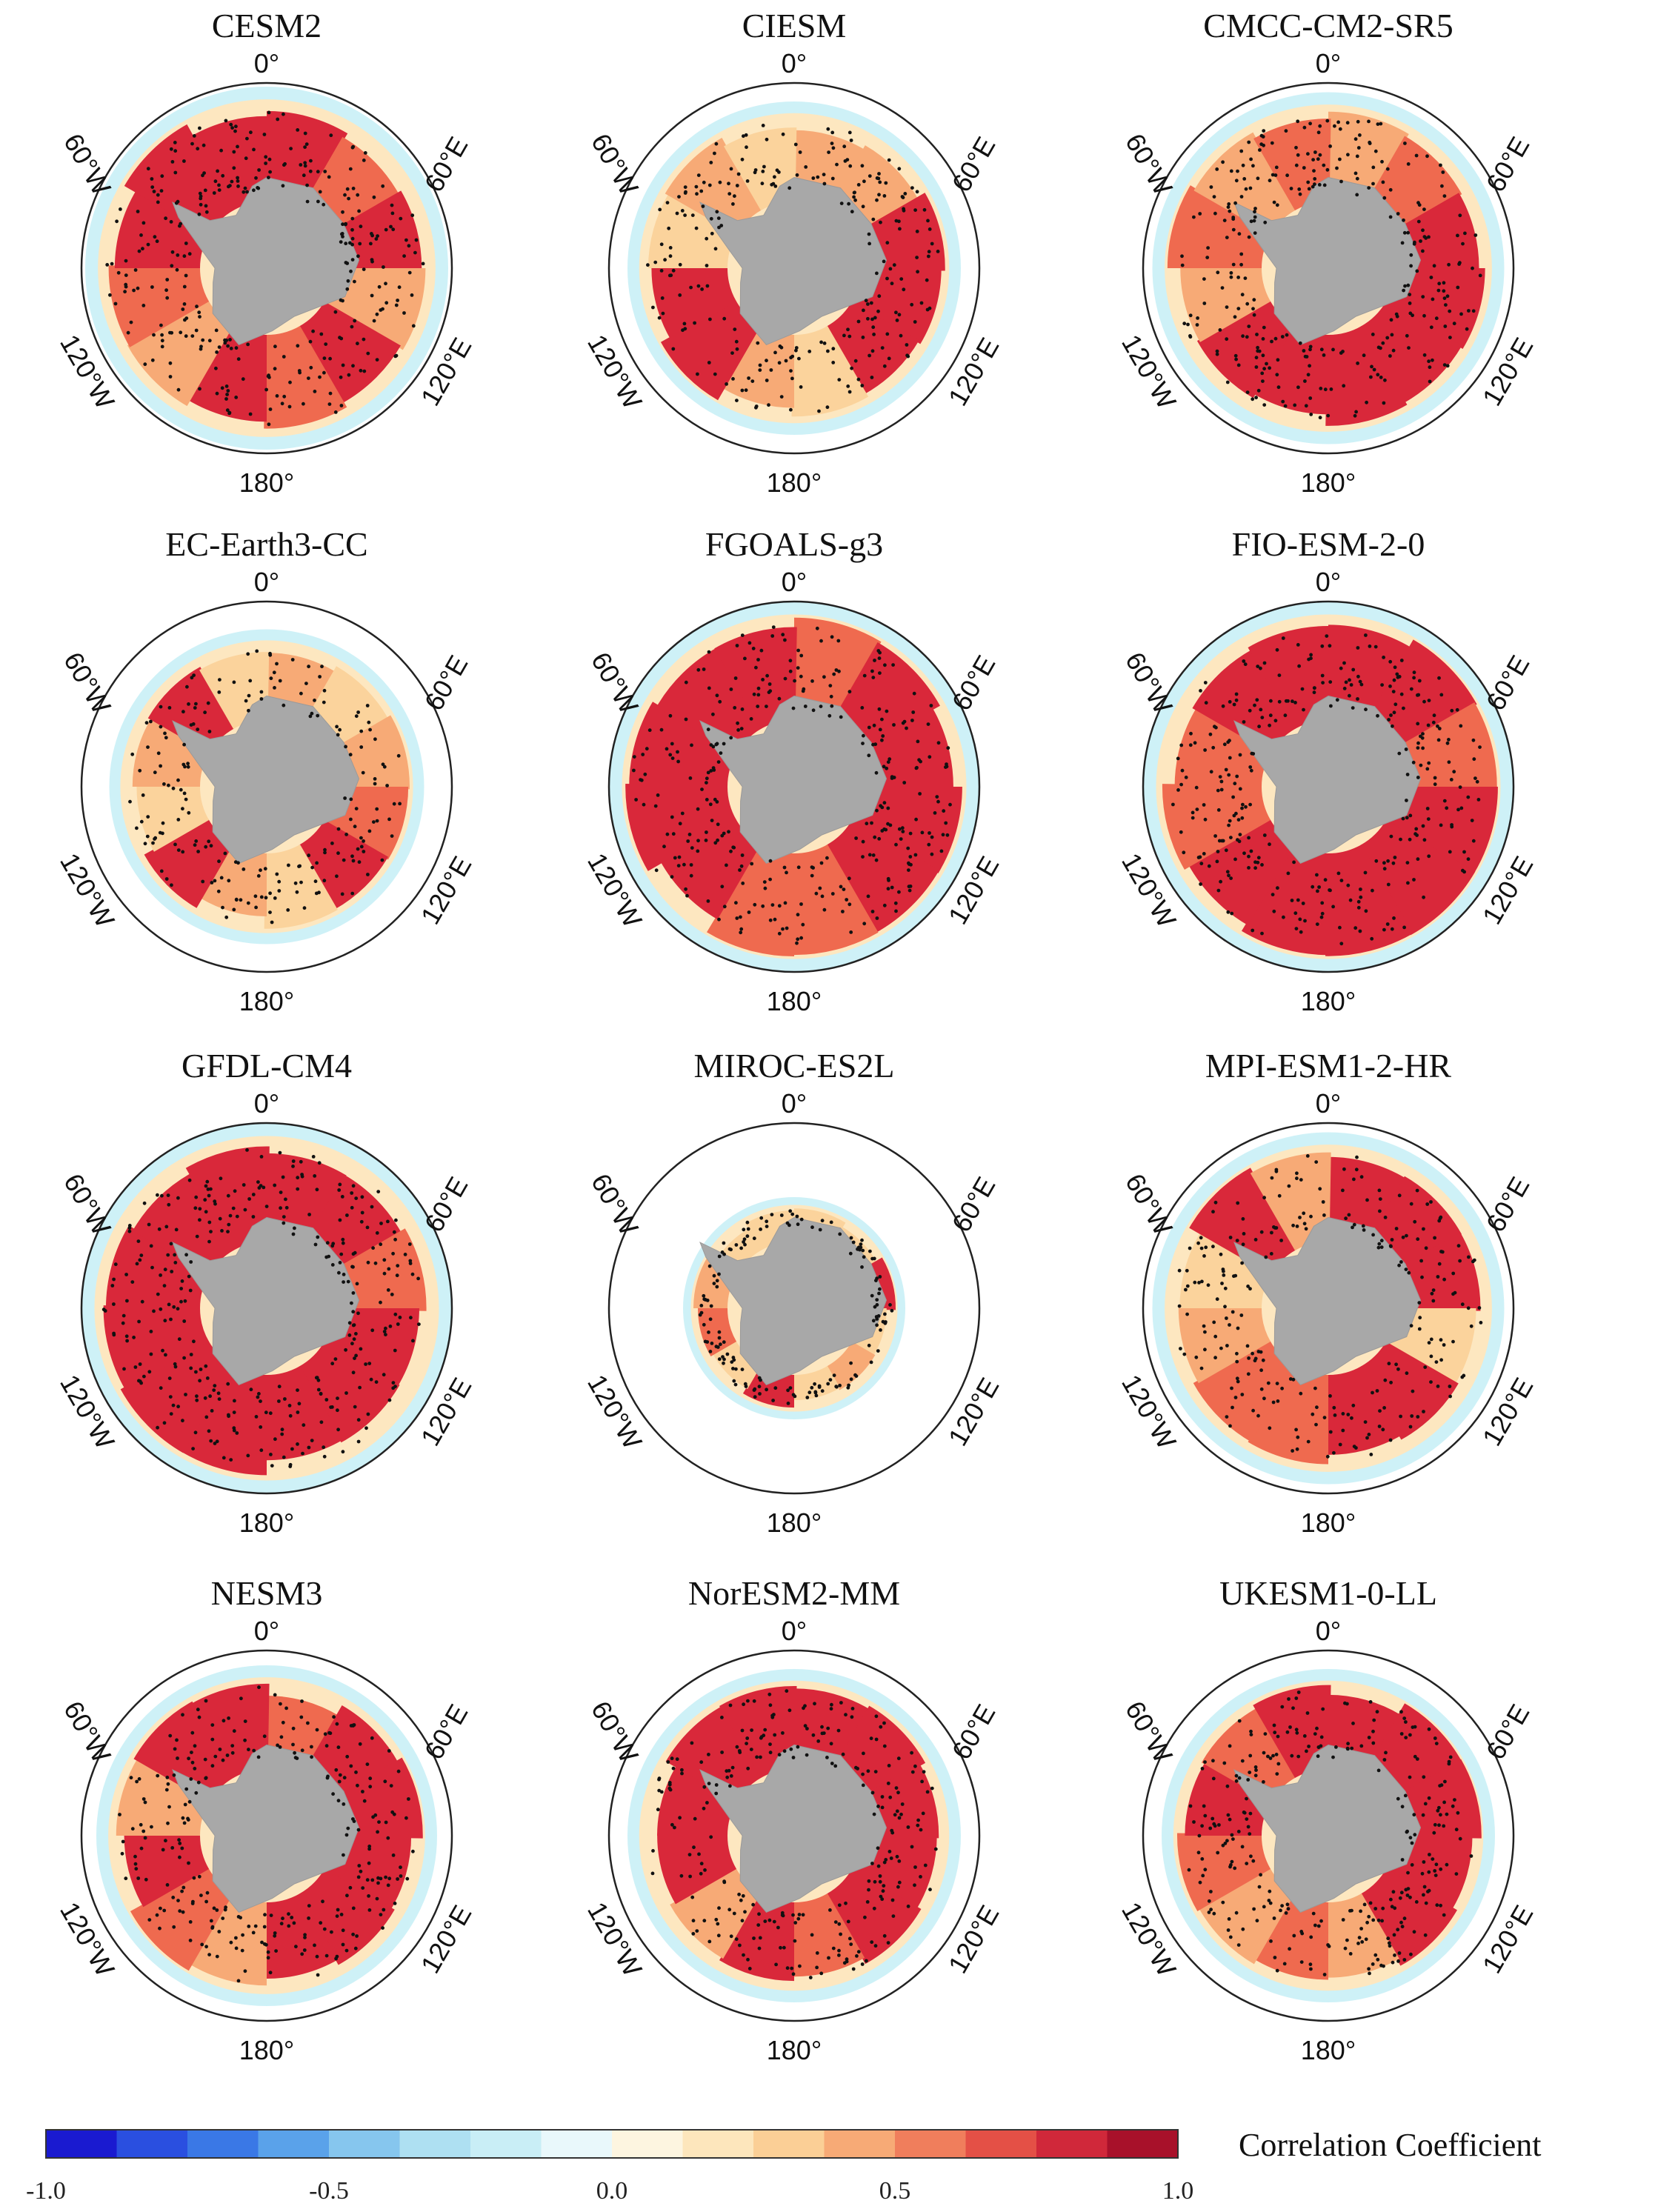  I want to click on colorbar-cell, so click(81, 2144).